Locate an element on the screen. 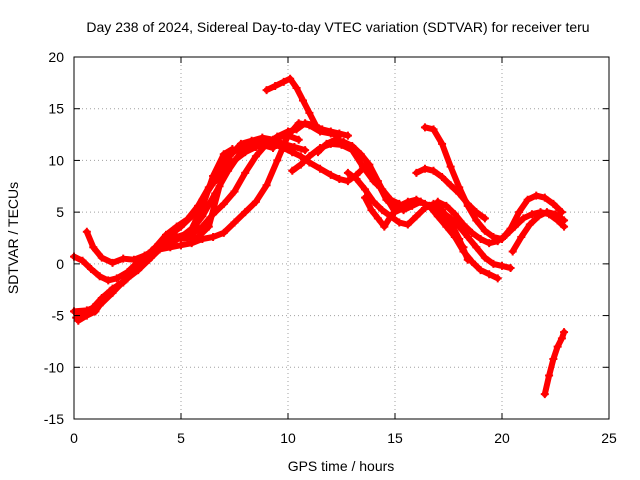 Image resolution: width=640 pixels, height=480 pixels. y-tick-label: 15 is located at coordinates (56, 109).